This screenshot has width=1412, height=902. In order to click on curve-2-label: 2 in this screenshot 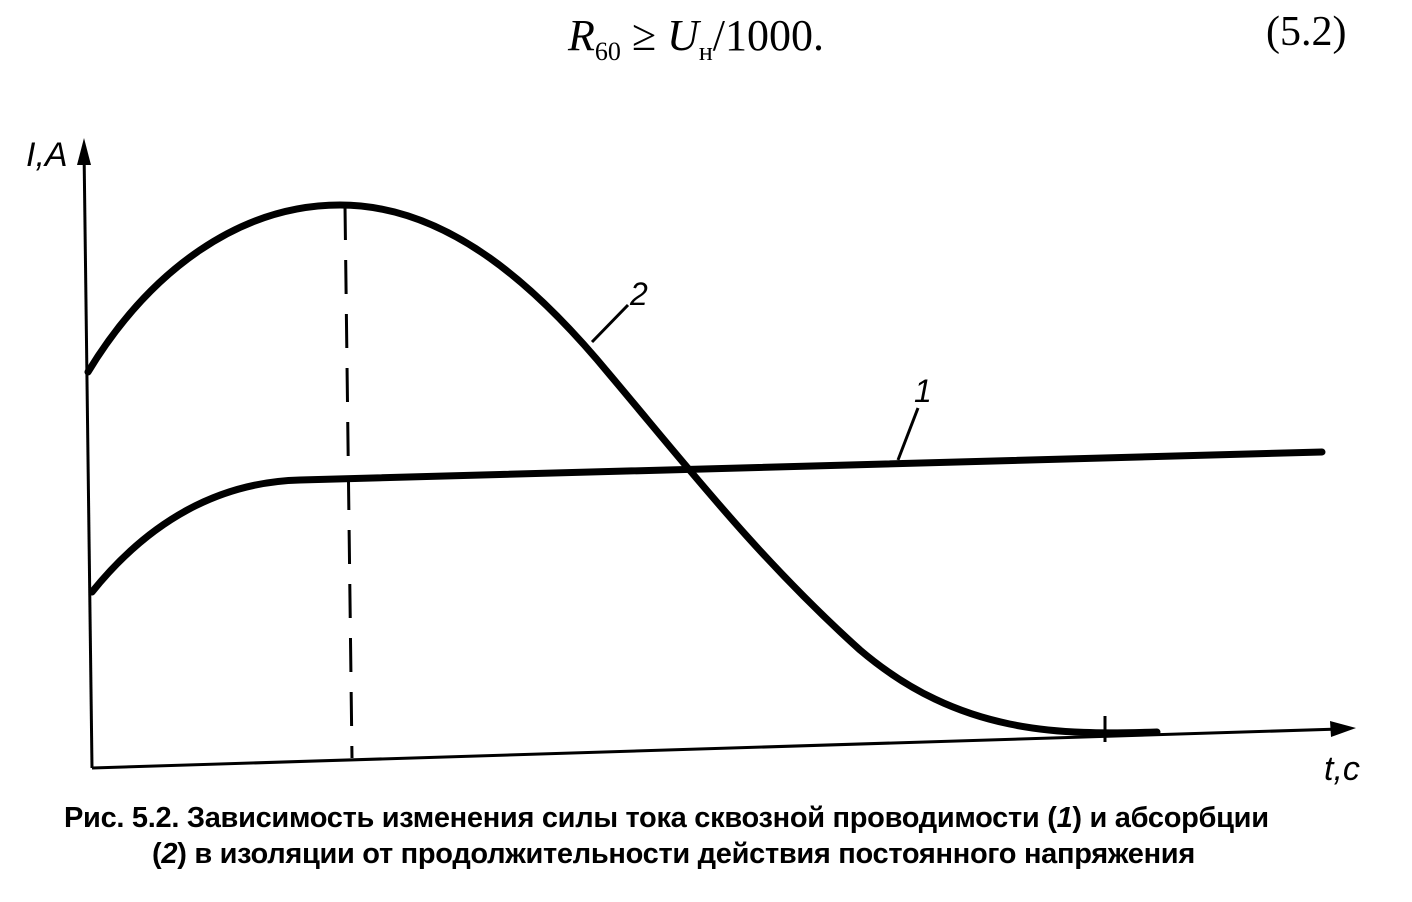, I will do `click(638, 294)`.